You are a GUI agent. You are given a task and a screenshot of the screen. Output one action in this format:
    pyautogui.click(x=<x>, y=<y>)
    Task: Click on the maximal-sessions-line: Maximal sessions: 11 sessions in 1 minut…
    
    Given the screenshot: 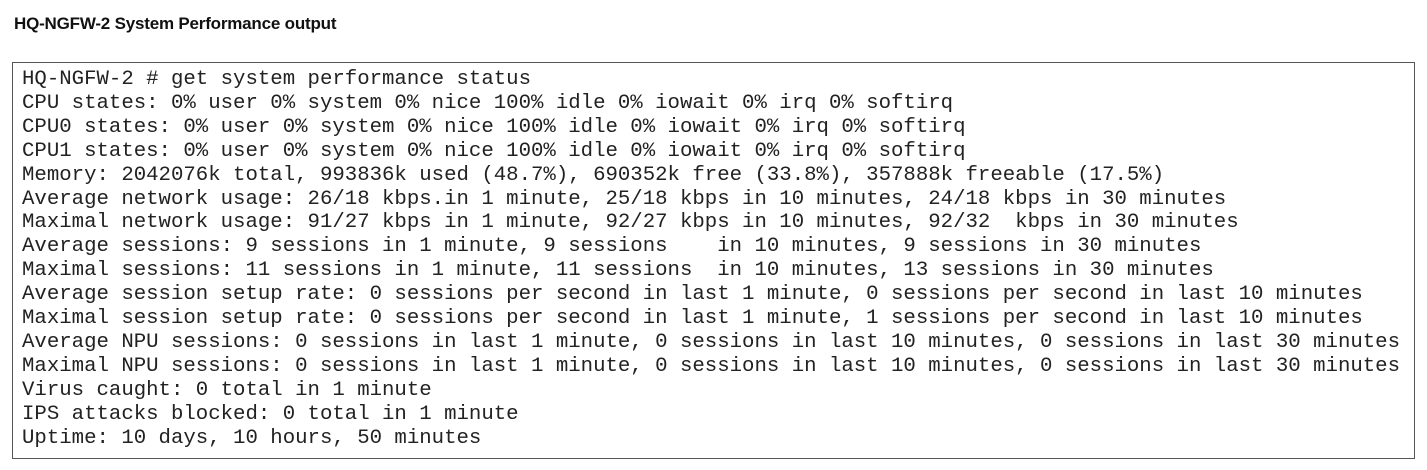 What is the action you would take?
    pyautogui.click(x=618, y=271)
    